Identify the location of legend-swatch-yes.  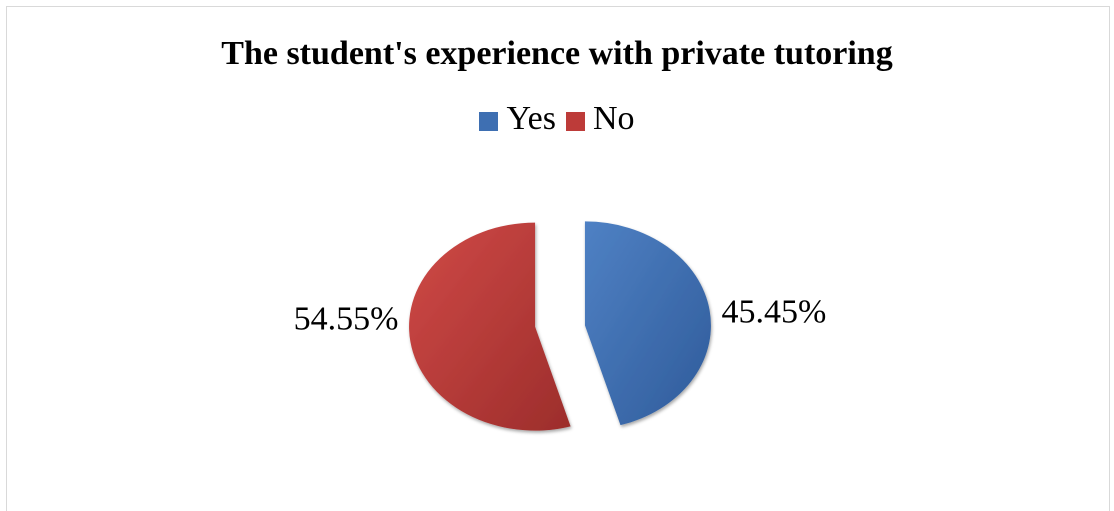
(489, 121).